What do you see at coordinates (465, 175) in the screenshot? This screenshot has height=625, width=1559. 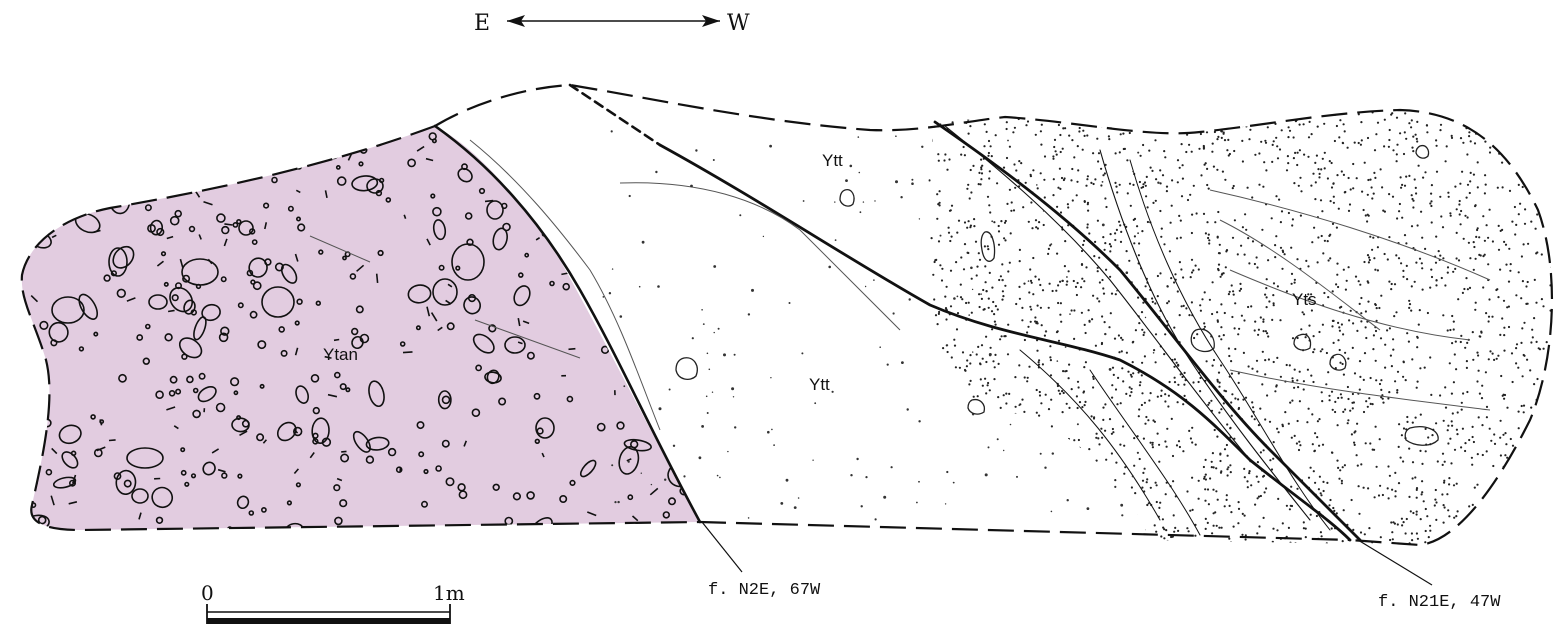 I see `ytan-cobble` at bounding box center [465, 175].